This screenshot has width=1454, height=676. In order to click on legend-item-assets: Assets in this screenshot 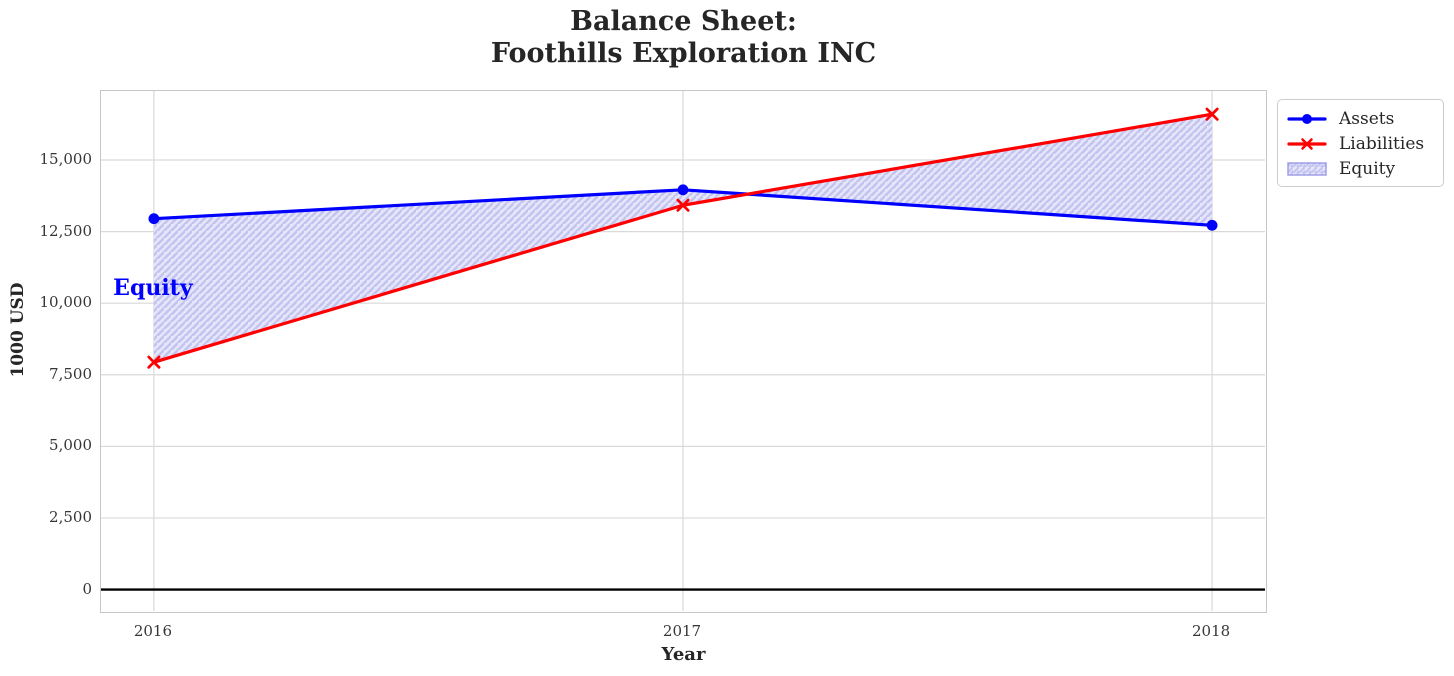, I will do `click(1361, 119)`.